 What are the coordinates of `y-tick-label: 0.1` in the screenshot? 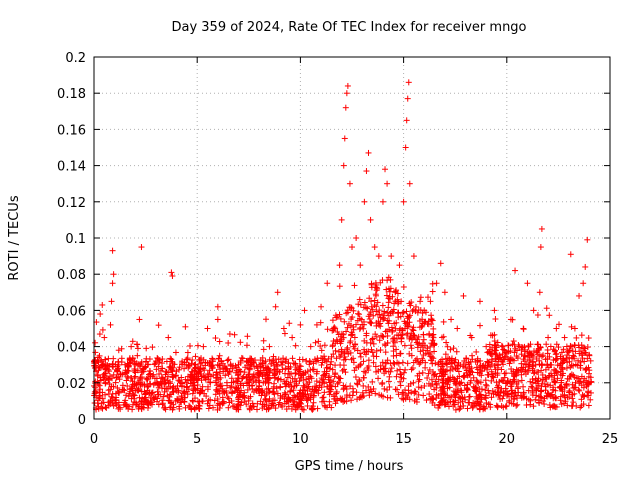 It's located at (75, 239).